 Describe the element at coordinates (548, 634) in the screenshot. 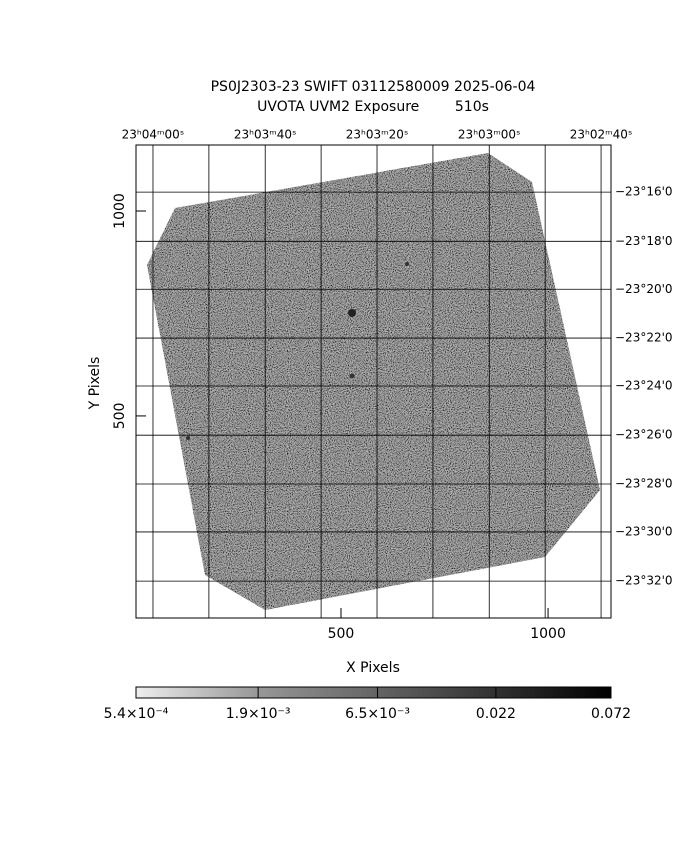

I see `x-tick-label: 1000` at that location.